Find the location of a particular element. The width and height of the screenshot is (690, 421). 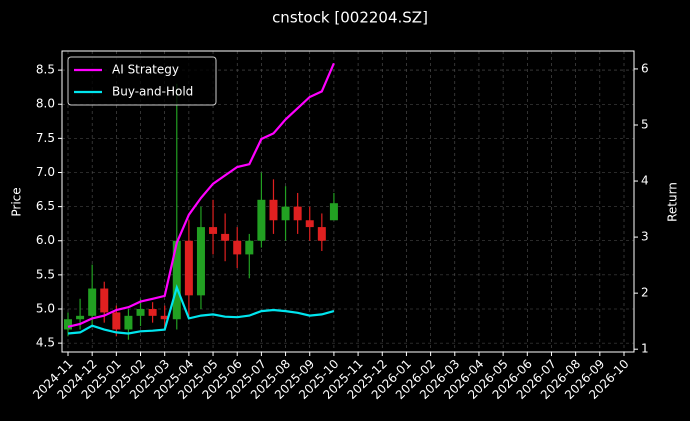

chart-title: cnstock [002204.SZ] is located at coordinates (350, 18).